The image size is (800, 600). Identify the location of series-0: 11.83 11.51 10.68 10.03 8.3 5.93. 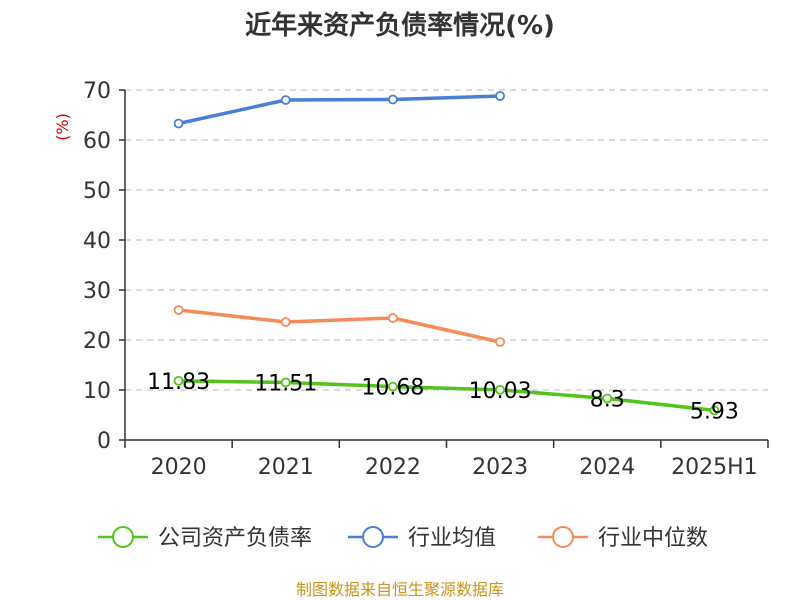
(443, 397).